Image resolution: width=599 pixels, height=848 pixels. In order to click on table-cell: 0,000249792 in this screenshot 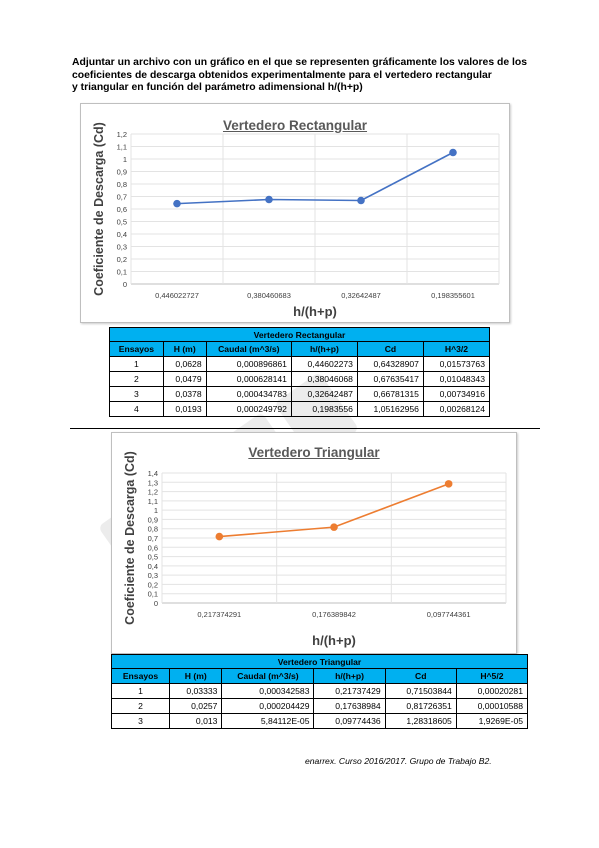, I will do `click(248, 409)`.